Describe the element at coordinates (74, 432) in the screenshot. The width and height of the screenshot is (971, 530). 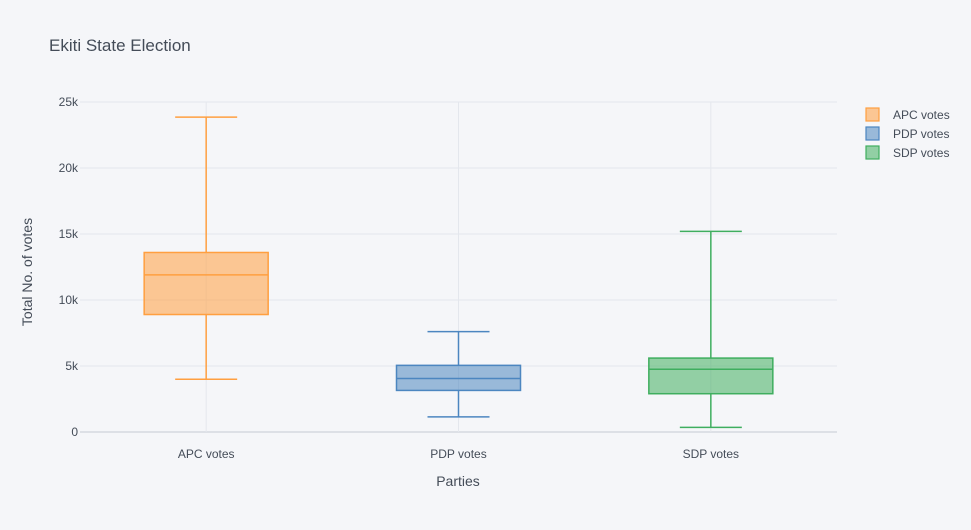
I see `y-tick-label: 0` at that location.